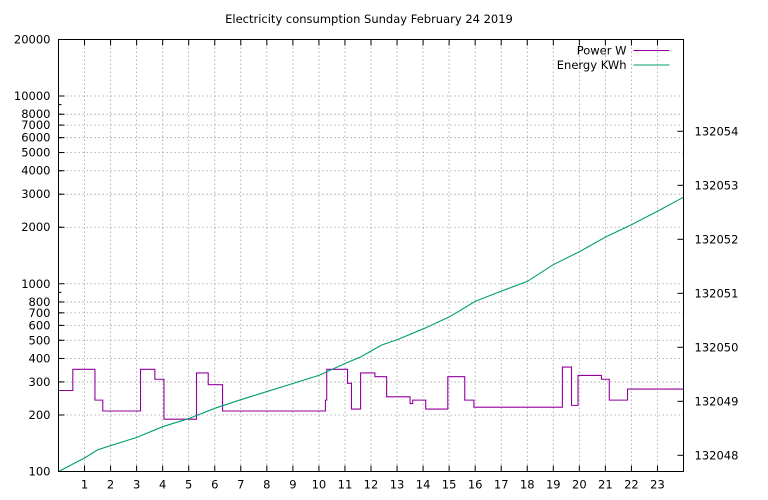  I want to click on y2-tick-label: 132053, so click(717, 185).